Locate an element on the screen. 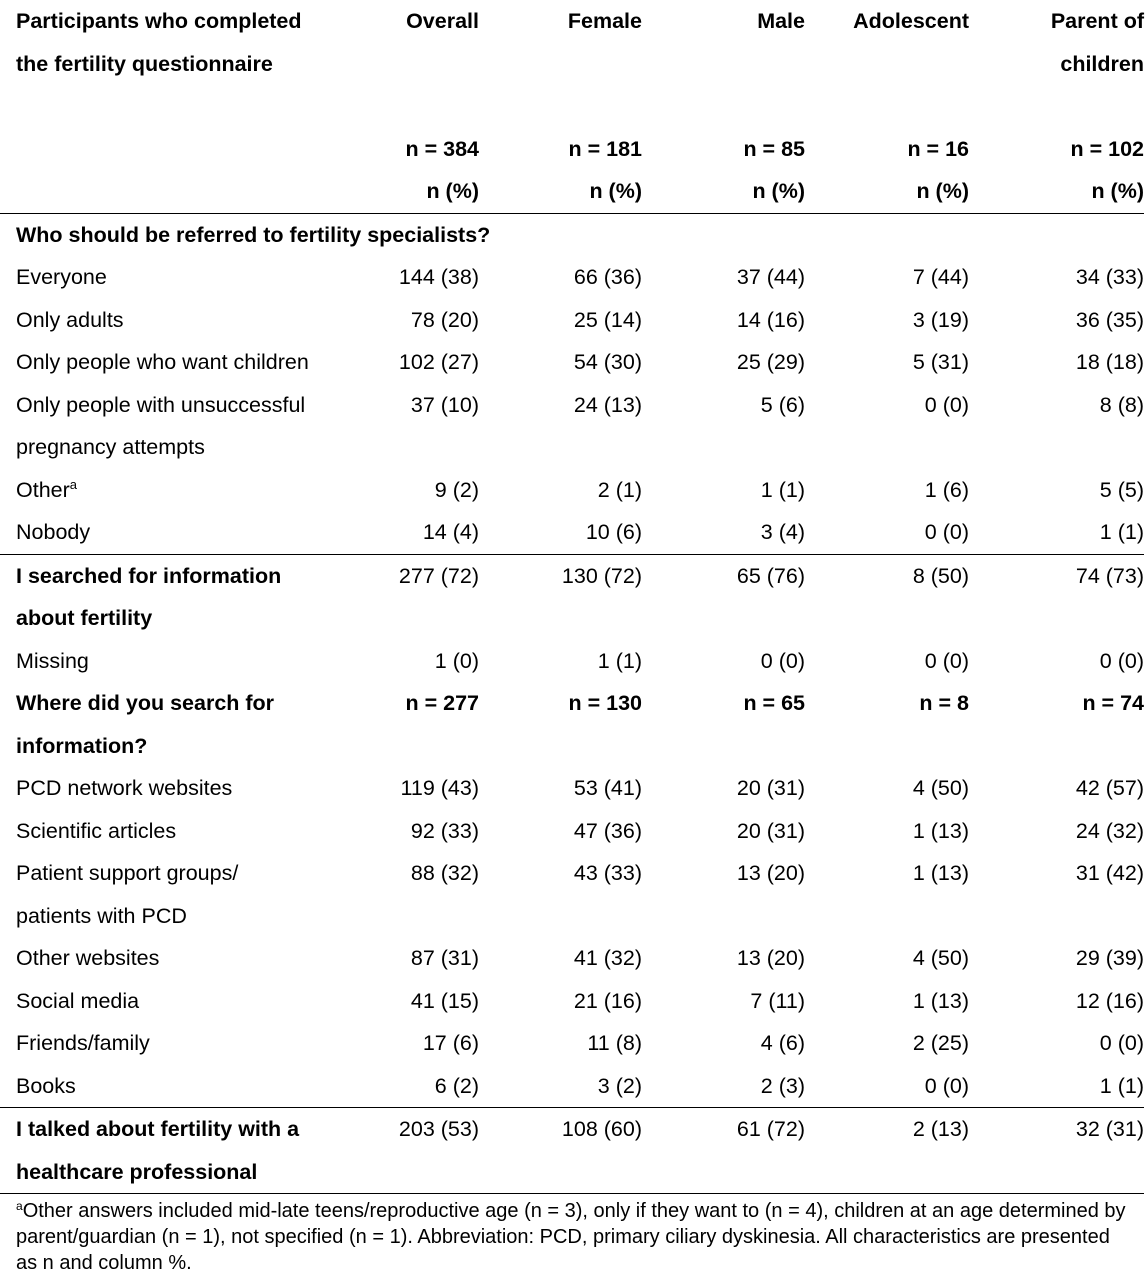  row-label: Only people who want children is located at coordinates (162, 362).